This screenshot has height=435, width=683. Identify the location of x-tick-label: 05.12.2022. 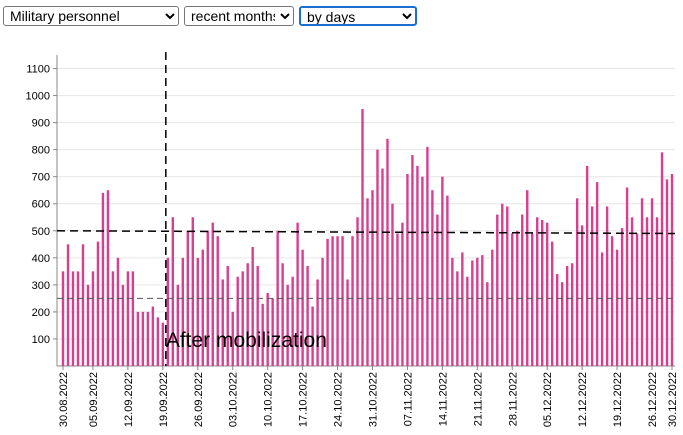
(548, 399).